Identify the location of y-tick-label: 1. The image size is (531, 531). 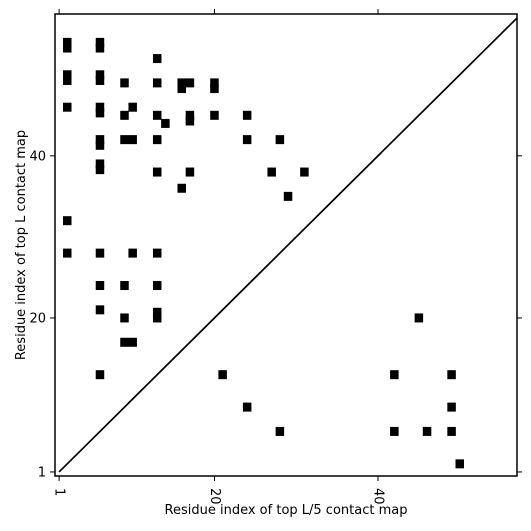
(42, 472).